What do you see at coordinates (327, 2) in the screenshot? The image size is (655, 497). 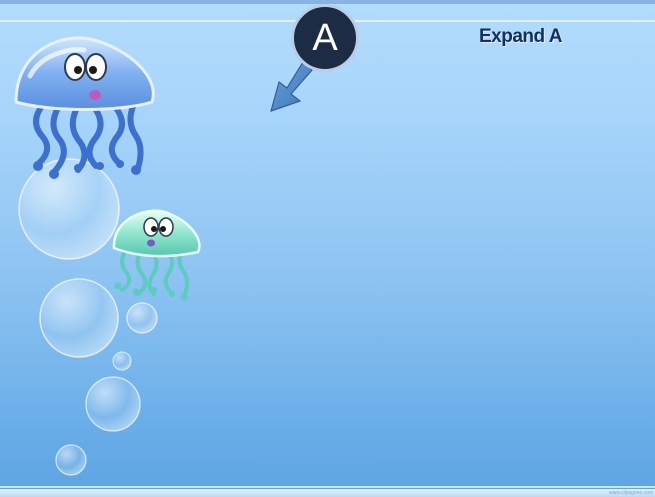 I see `top-bar` at bounding box center [327, 2].